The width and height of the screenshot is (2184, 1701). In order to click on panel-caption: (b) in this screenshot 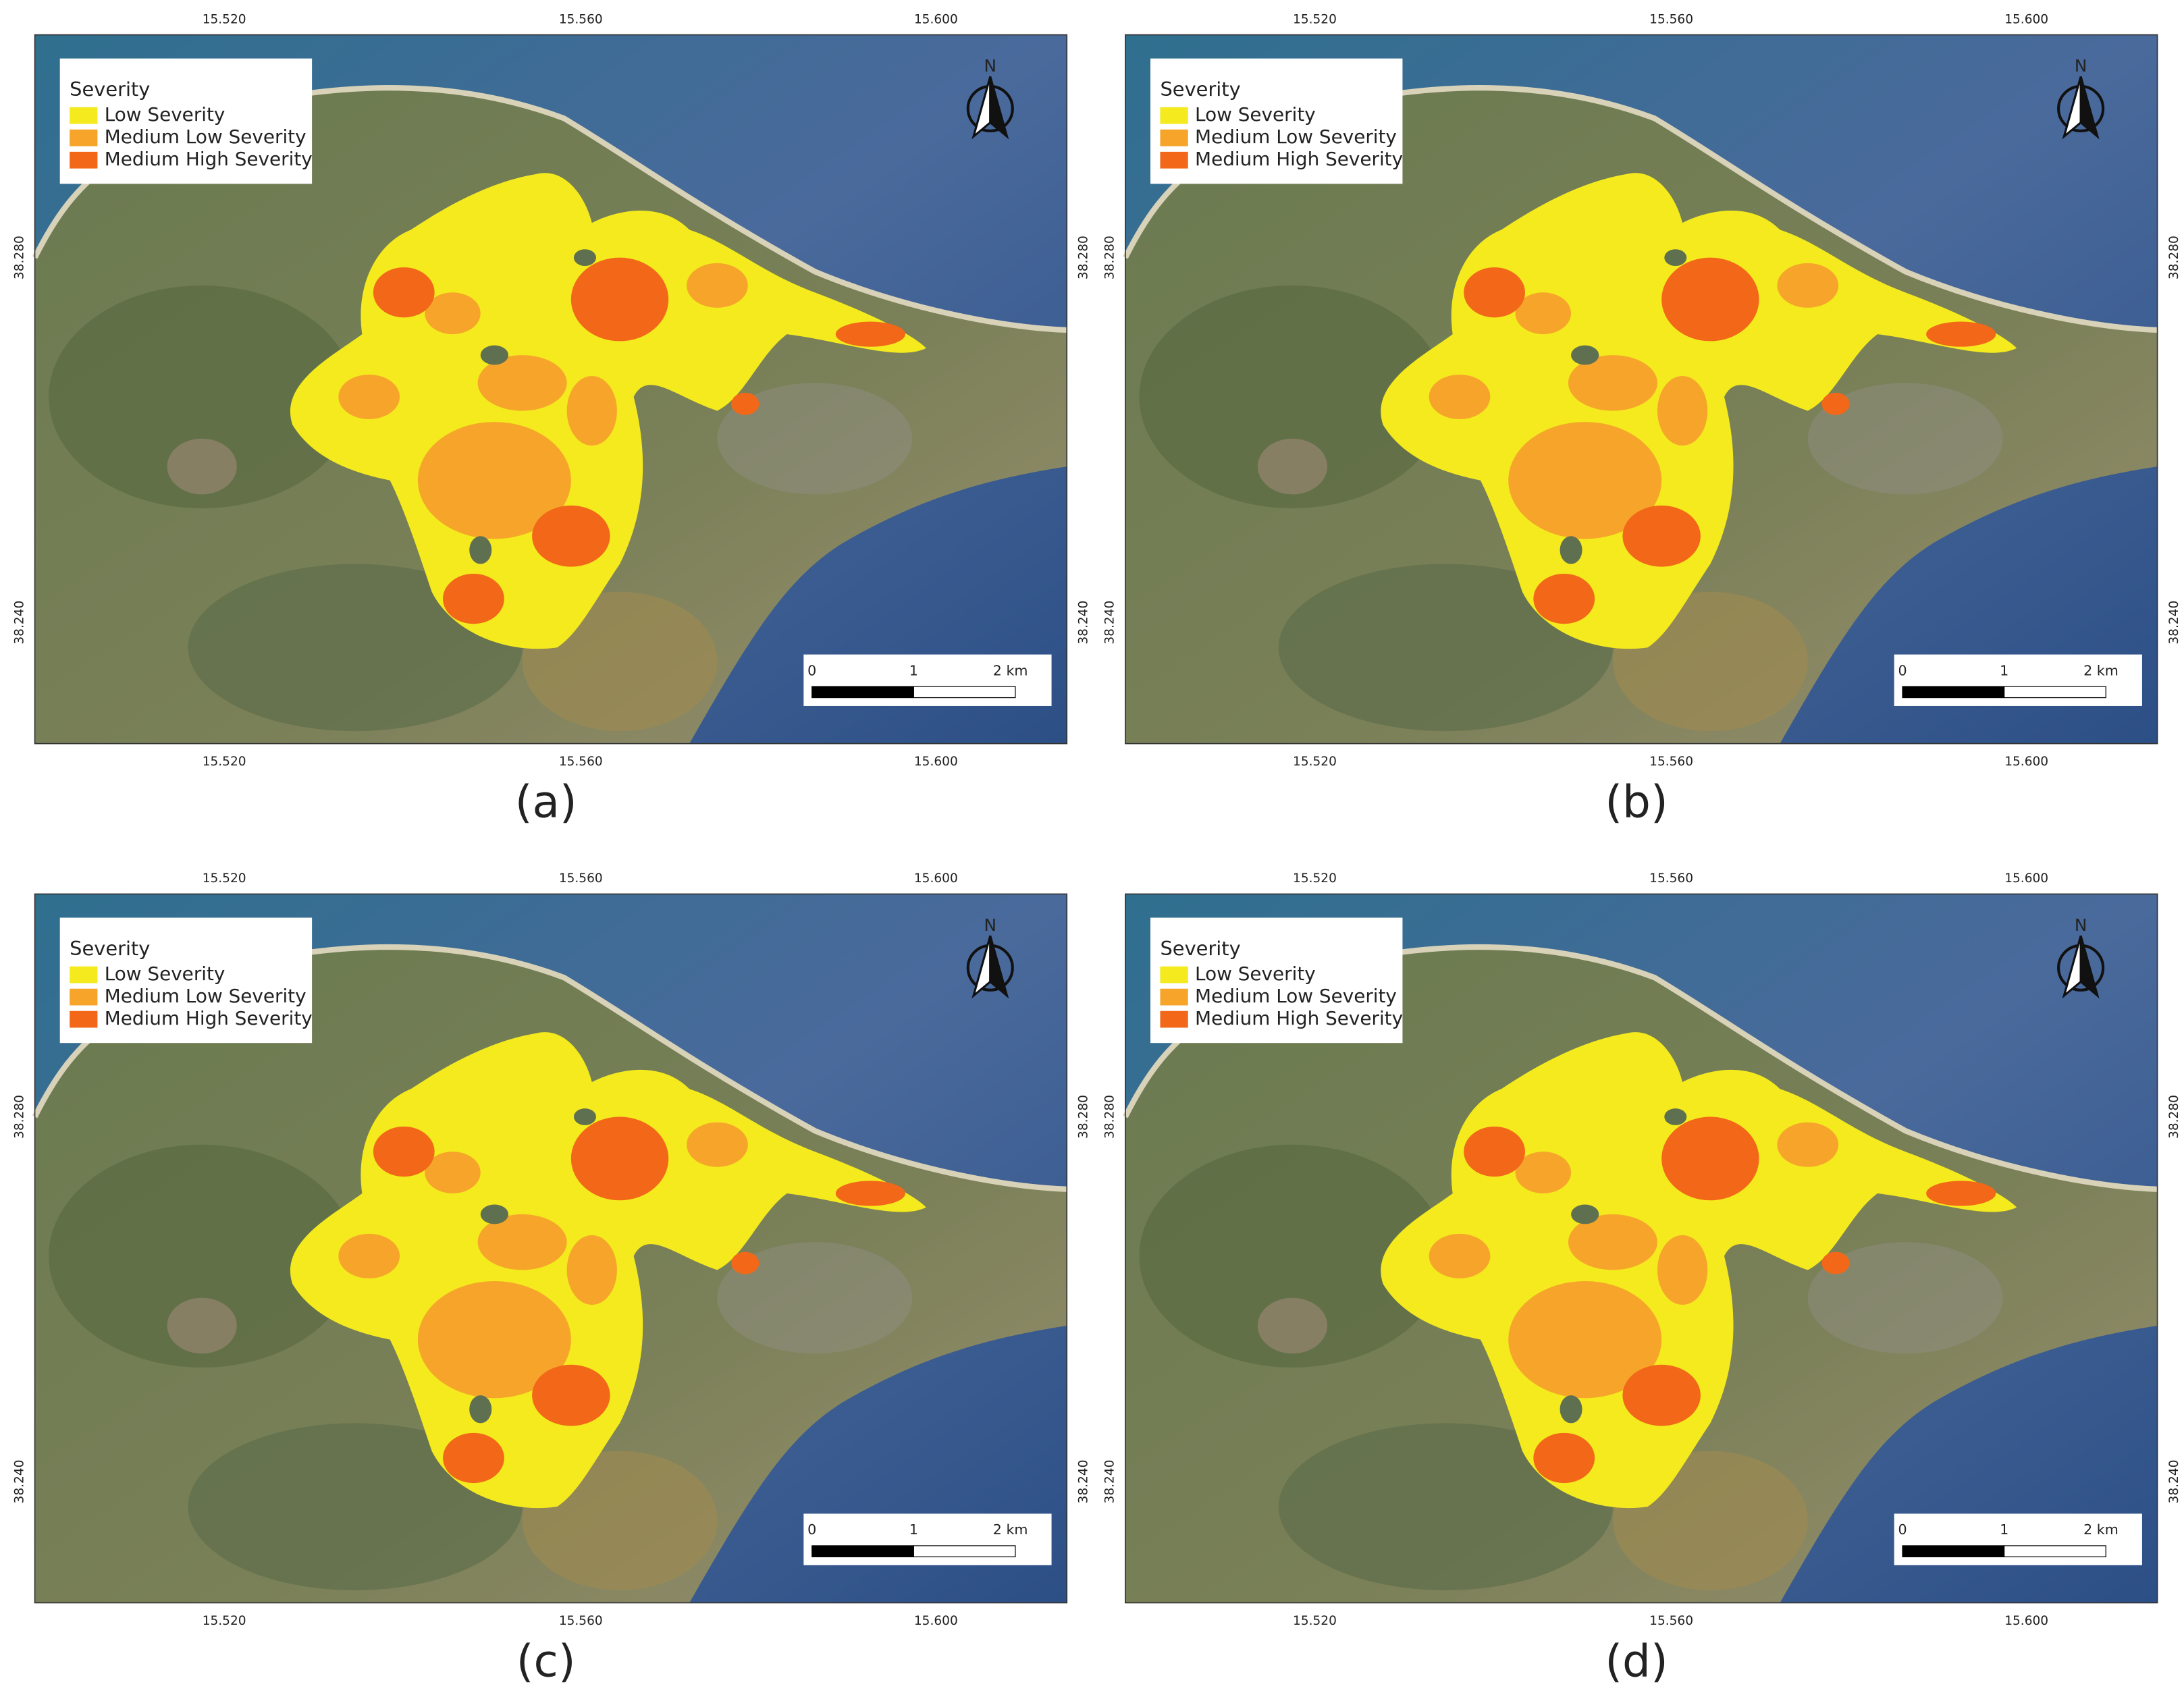, I will do `click(1636, 802)`.